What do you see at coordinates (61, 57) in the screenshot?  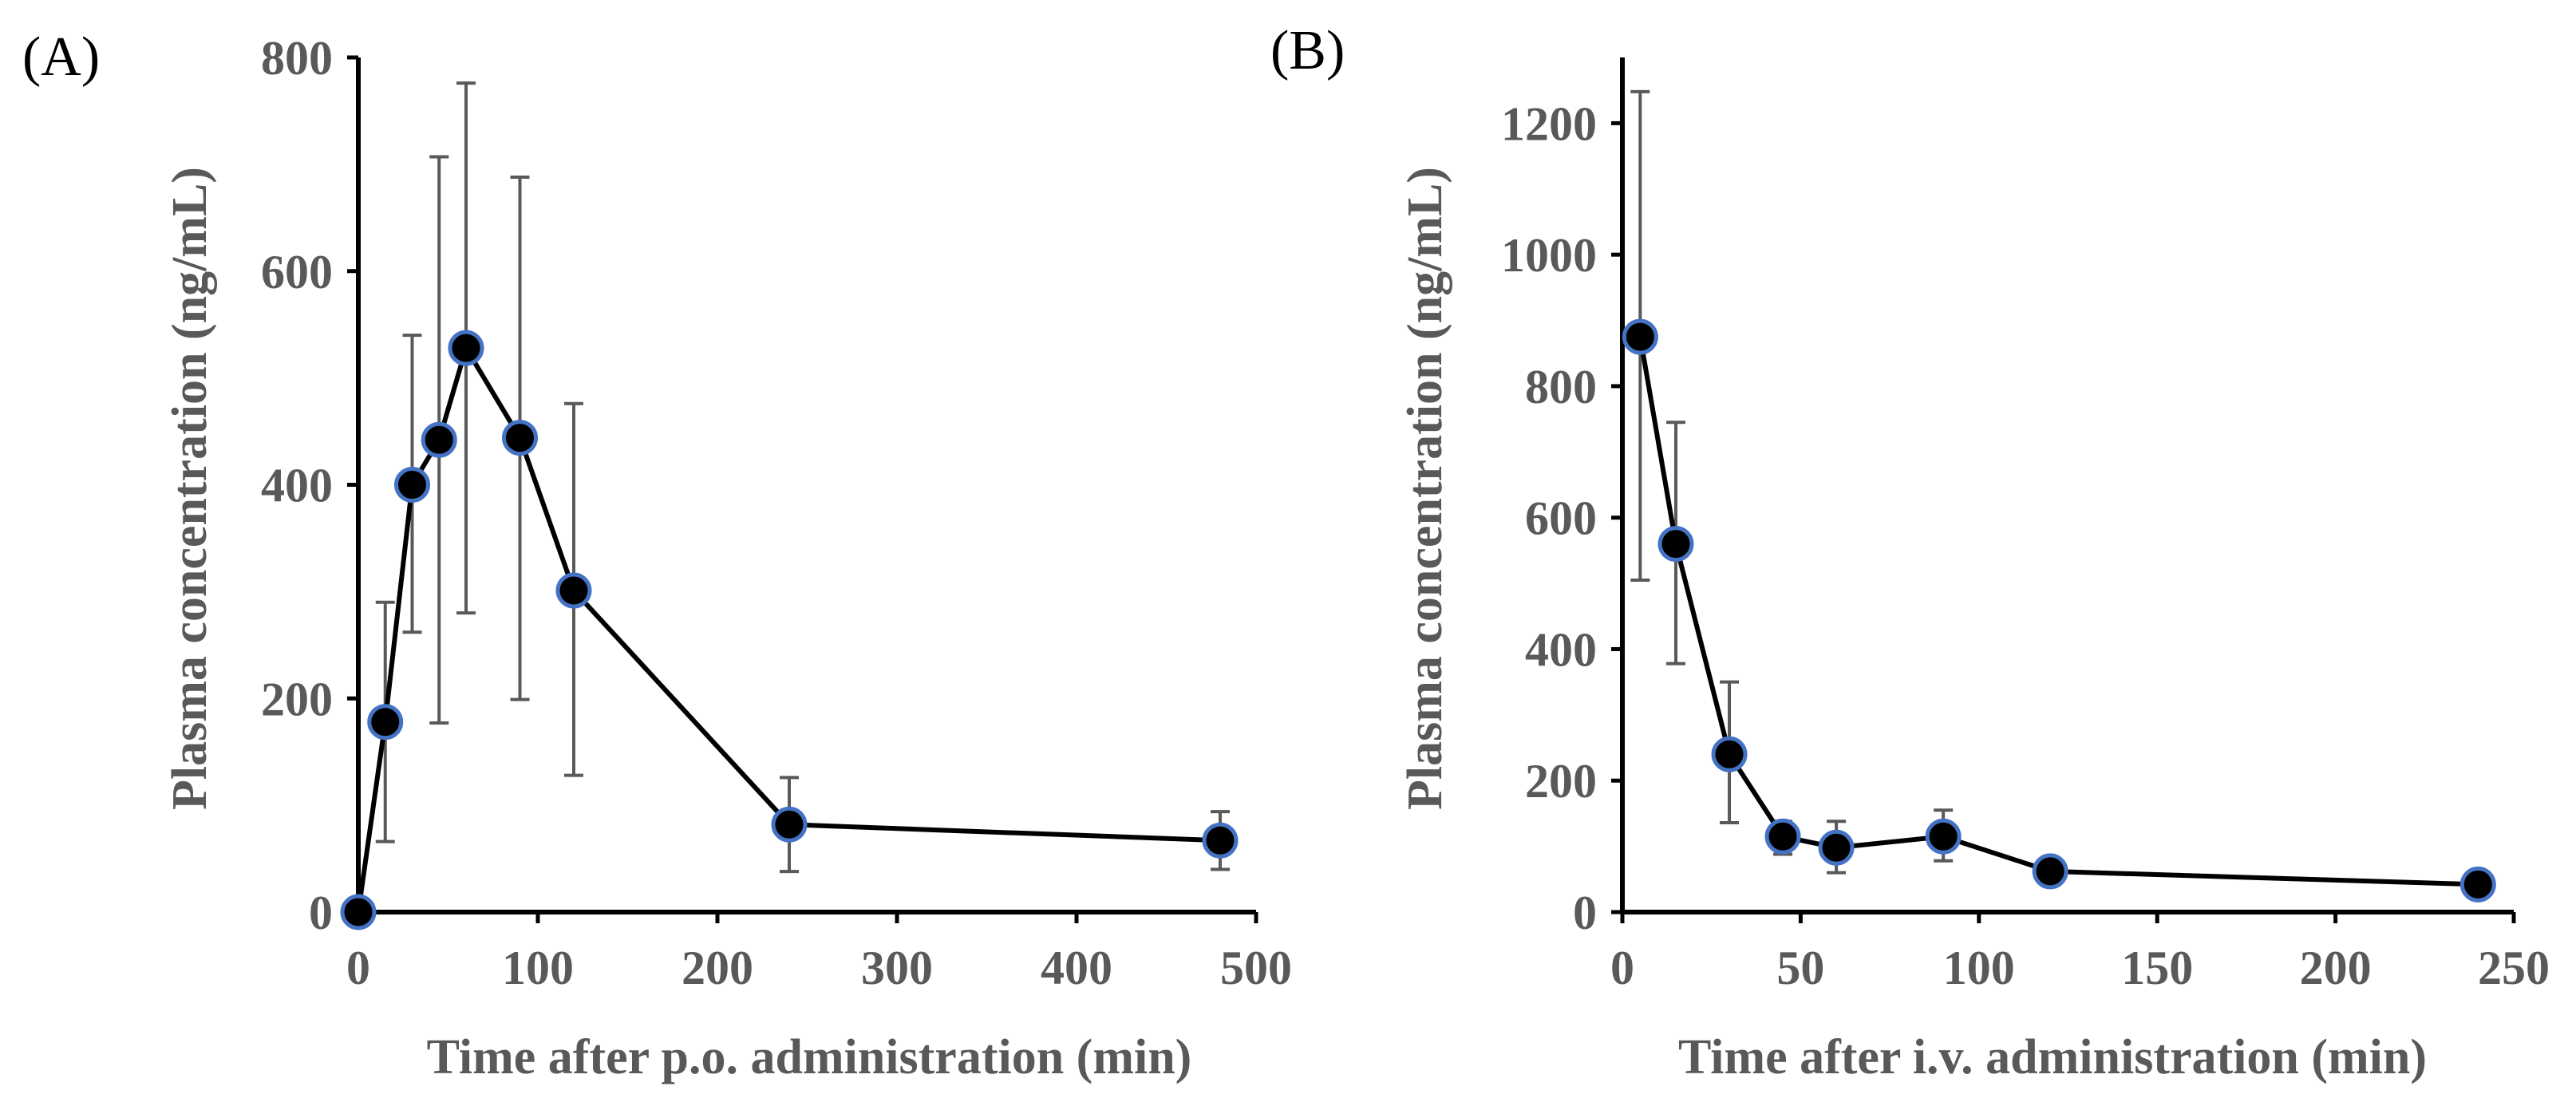 I see `panel-a-label: (A)` at bounding box center [61, 57].